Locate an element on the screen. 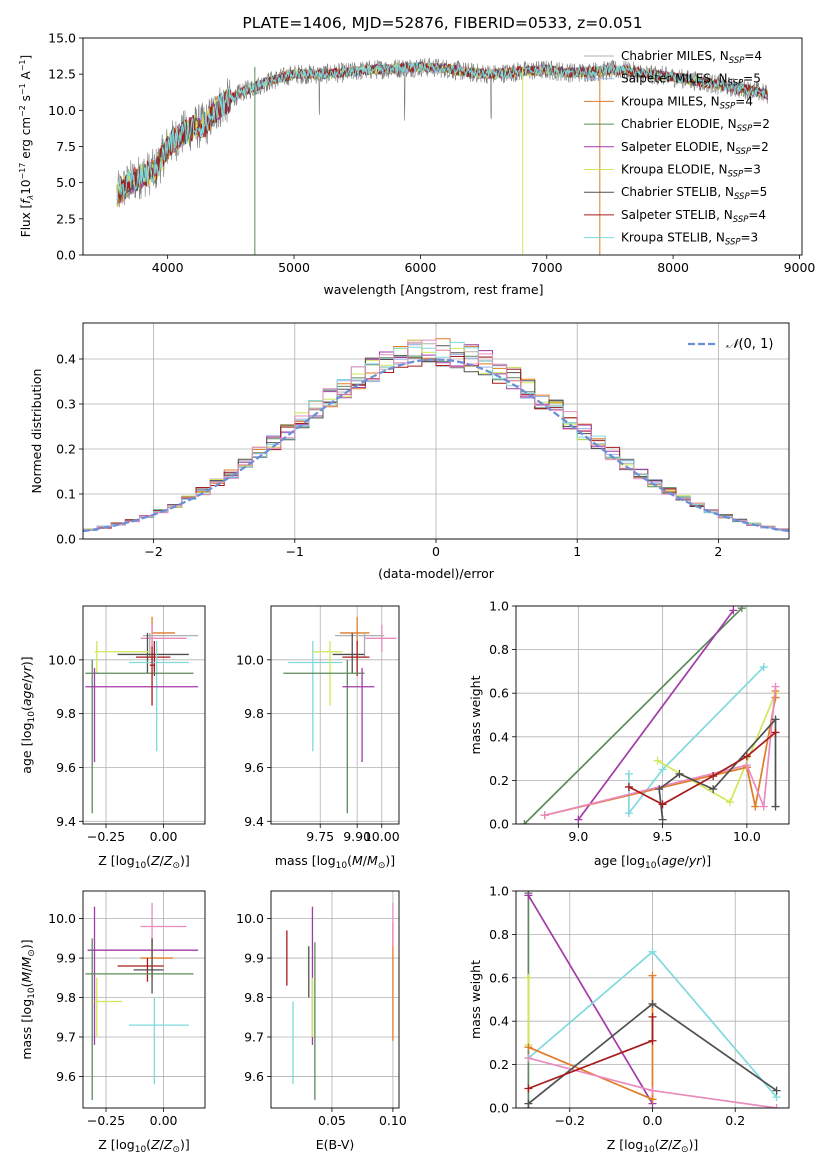  x-tick-label: 0.10 is located at coordinates (393, 1120).